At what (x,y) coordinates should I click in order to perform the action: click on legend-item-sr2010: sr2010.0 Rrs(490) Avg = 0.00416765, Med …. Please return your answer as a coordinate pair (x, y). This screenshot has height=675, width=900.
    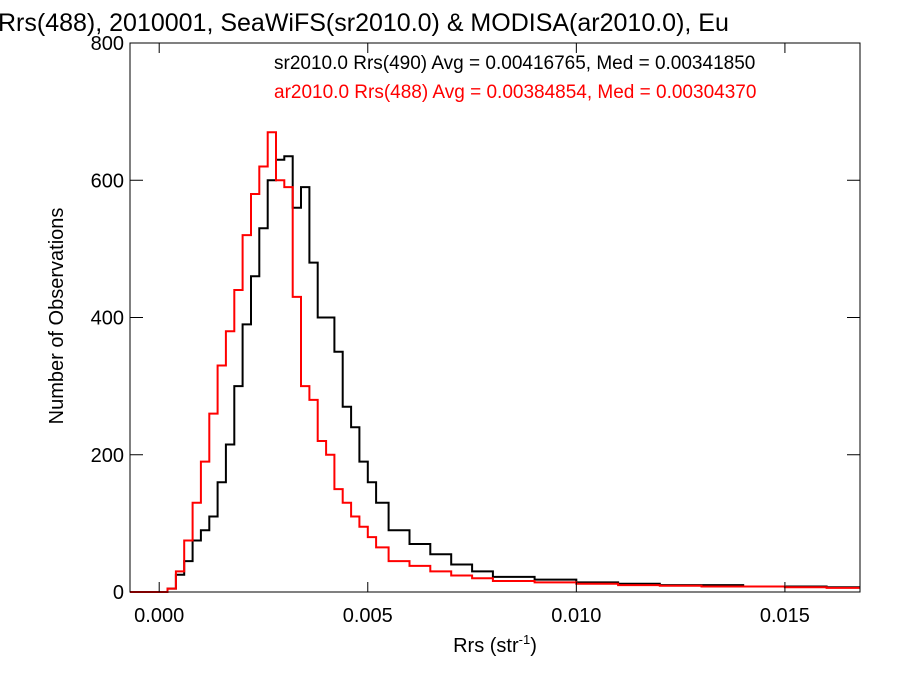
    Looking at the image, I should click on (514, 63).